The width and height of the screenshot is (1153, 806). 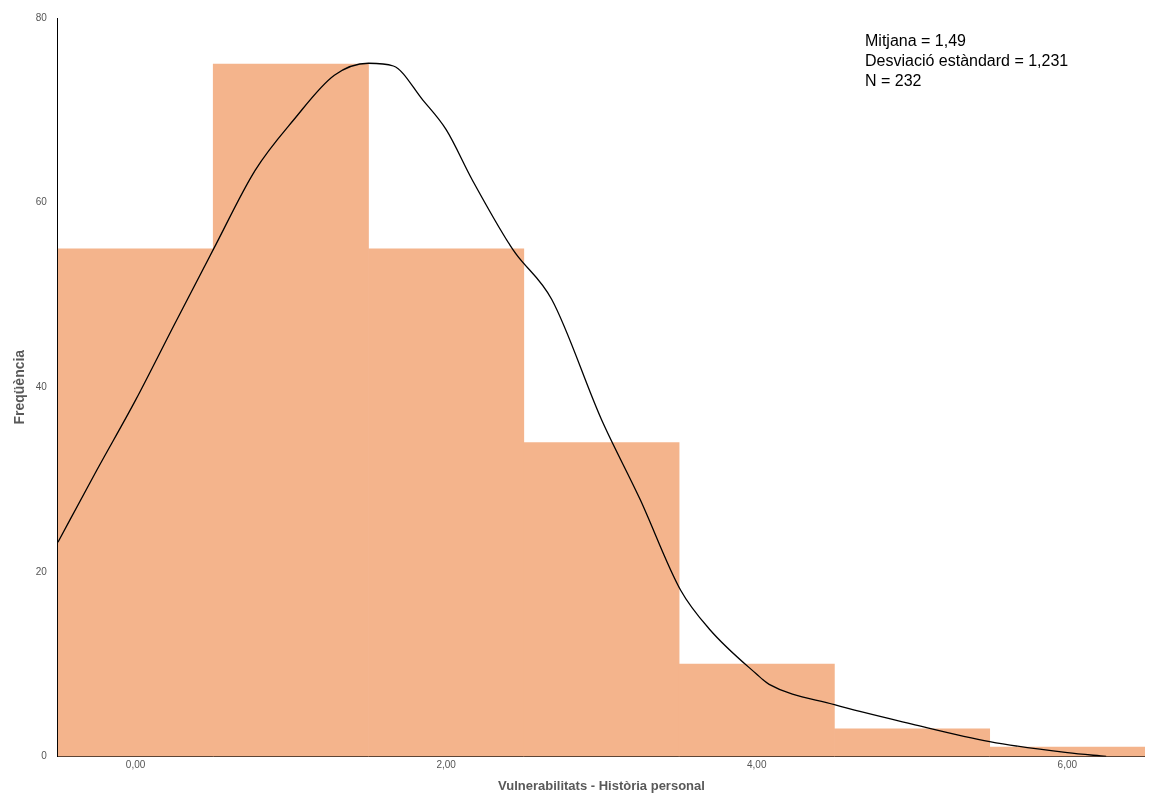 I want to click on annotation: Mitjana = 1,49, so click(x=916, y=41).